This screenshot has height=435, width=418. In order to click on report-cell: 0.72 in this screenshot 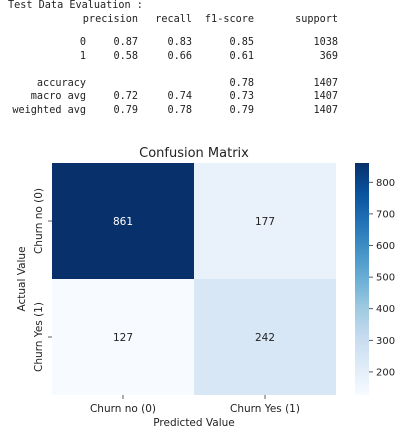, I will do `click(125, 97)`.